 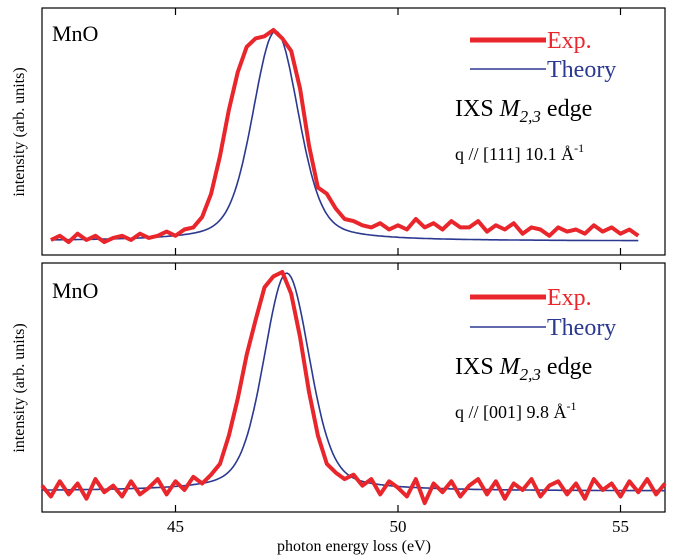 What do you see at coordinates (620, 526) in the screenshot?
I see `x-tick-label-55: 55` at bounding box center [620, 526].